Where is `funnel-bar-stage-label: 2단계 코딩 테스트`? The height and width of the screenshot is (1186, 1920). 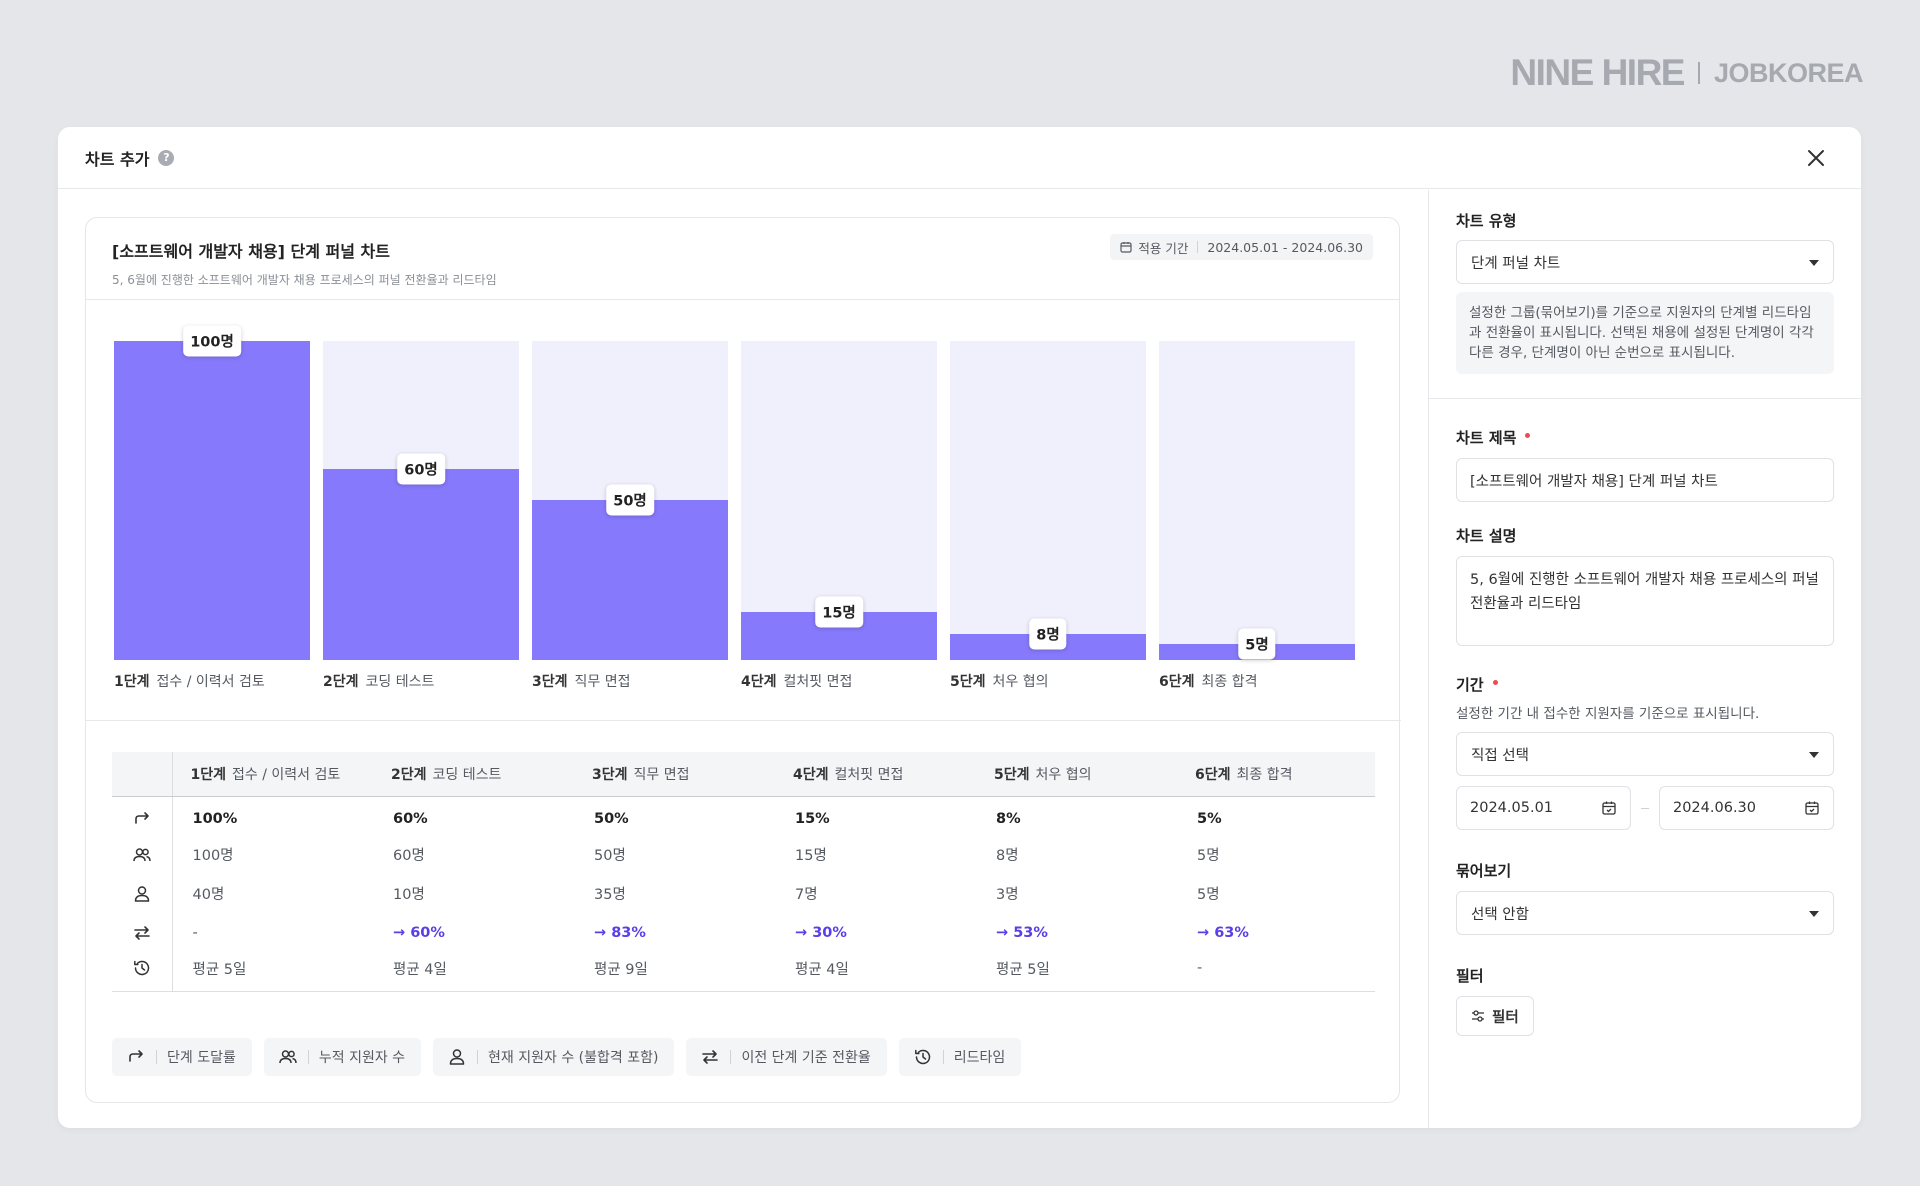
funnel-bar-stage-label: 2단계 코딩 테스트 is located at coordinates (378, 681).